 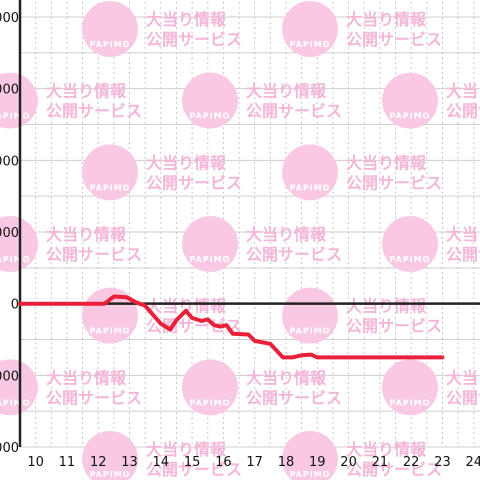 What do you see at coordinates (98, 462) in the screenshot?
I see `x-tick-label: 12` at bounding box center [98, 462].